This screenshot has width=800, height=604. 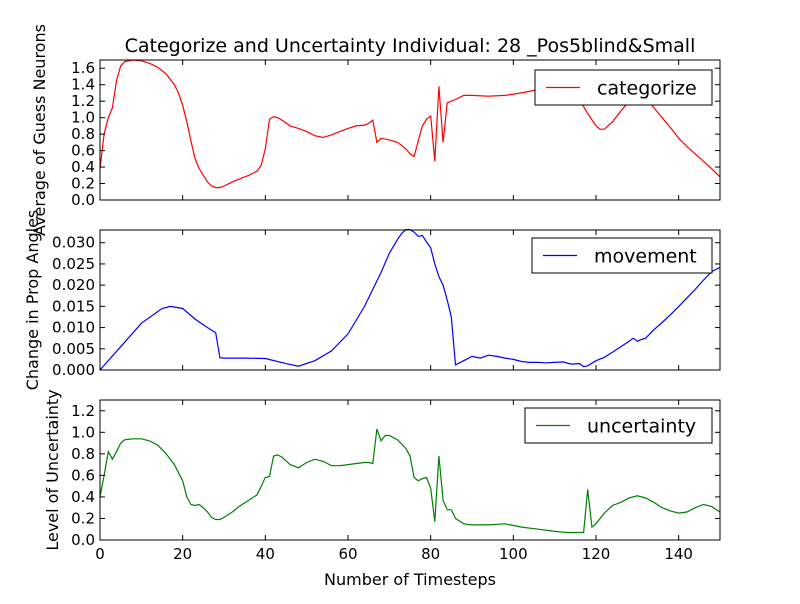 I want to click on legend-label-movement: movement, so click(x=645, y=257).